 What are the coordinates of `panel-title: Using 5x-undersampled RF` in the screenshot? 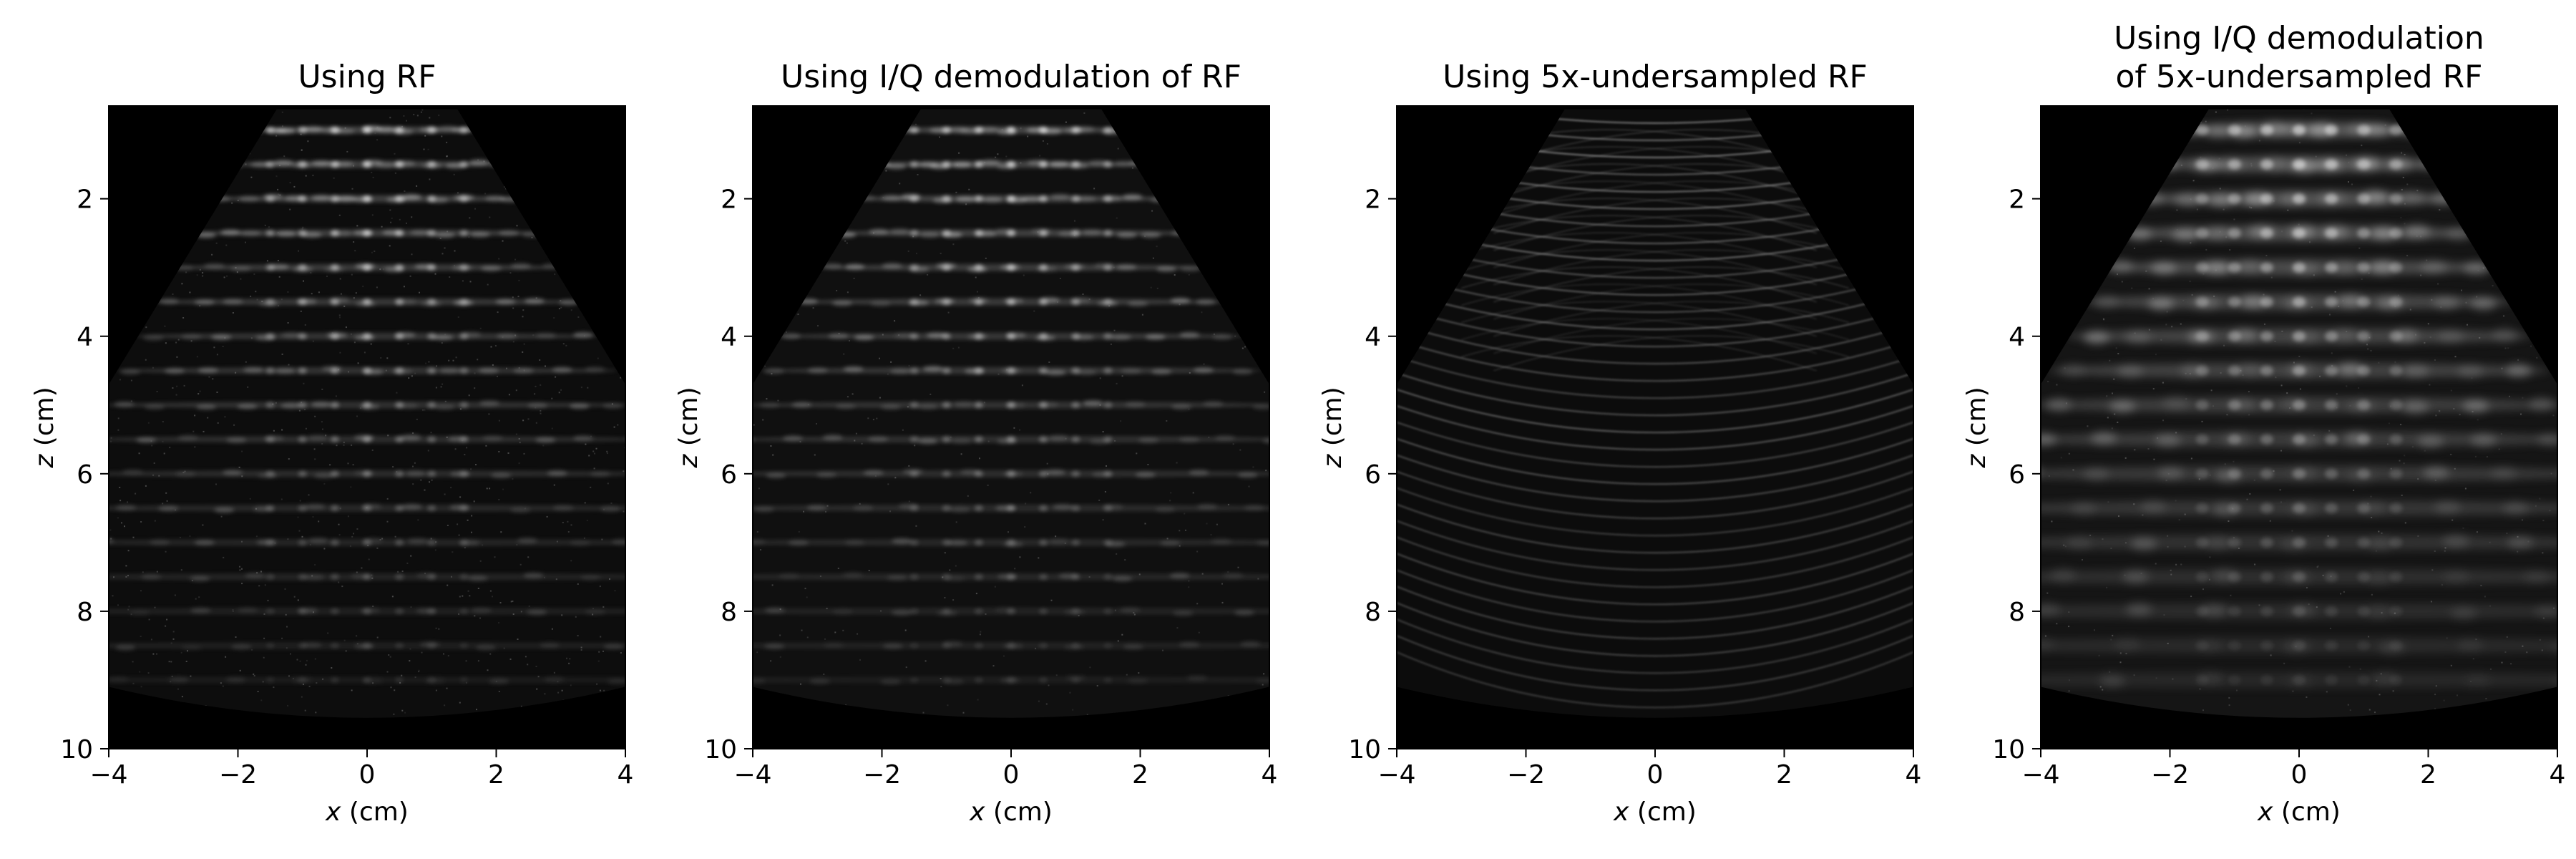 It's located at (1655, 77).